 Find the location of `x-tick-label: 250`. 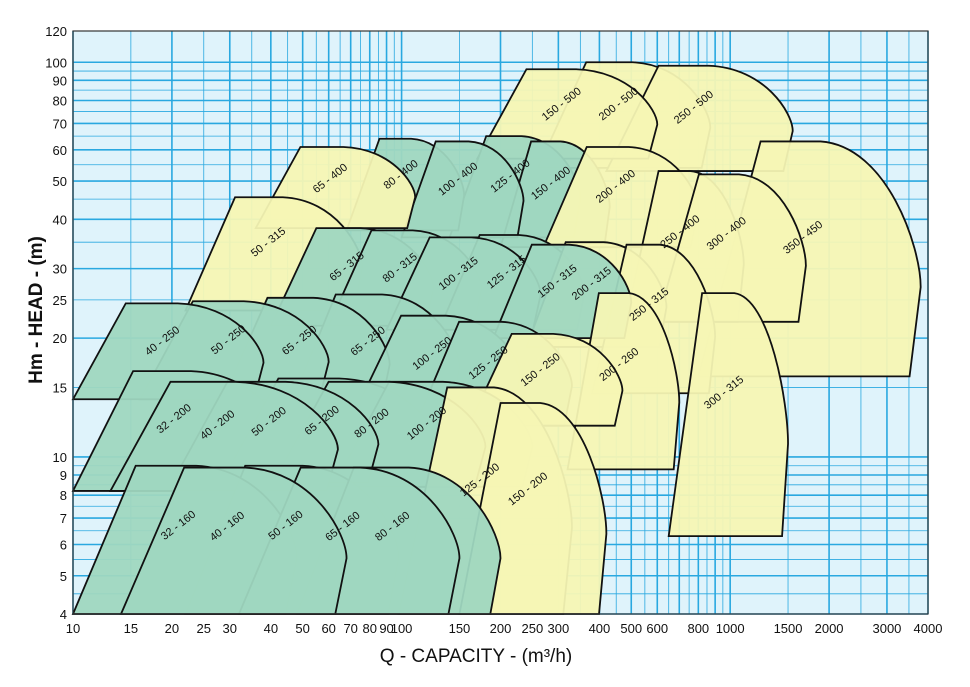

x-tick-label: 250 is located at coordinates (532, 628).